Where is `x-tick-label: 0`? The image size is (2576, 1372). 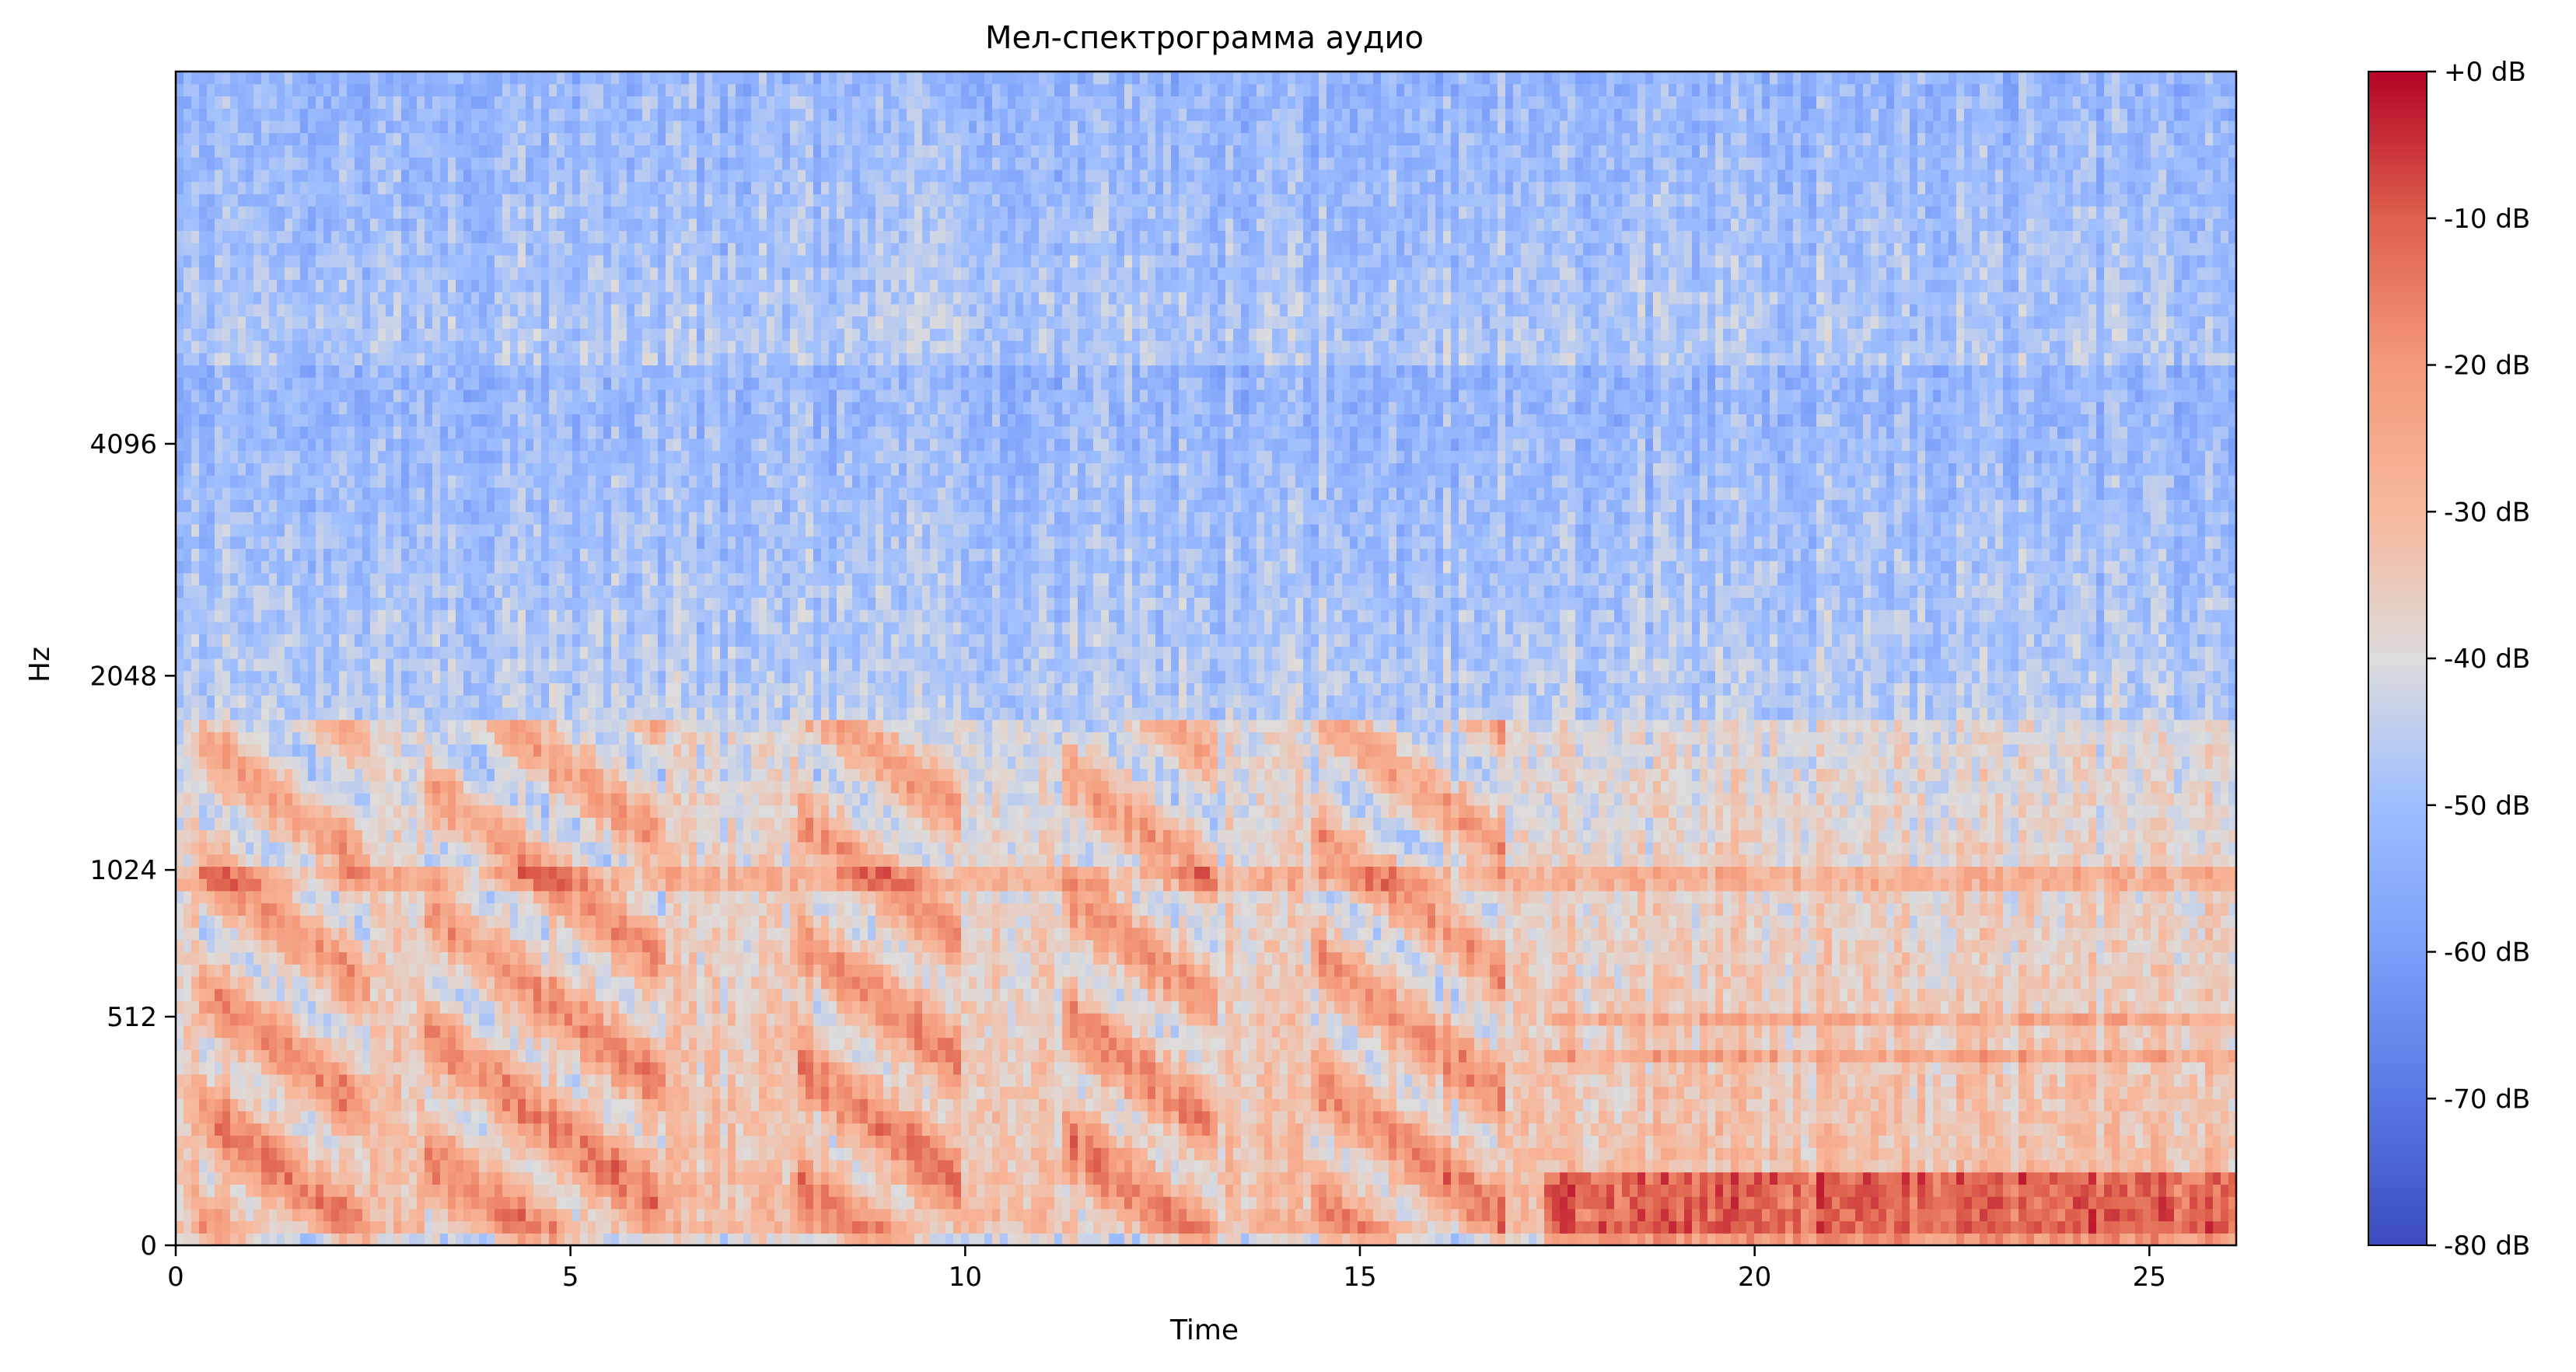
x-tick-label: 0 is located at coordinates (175, 1277).